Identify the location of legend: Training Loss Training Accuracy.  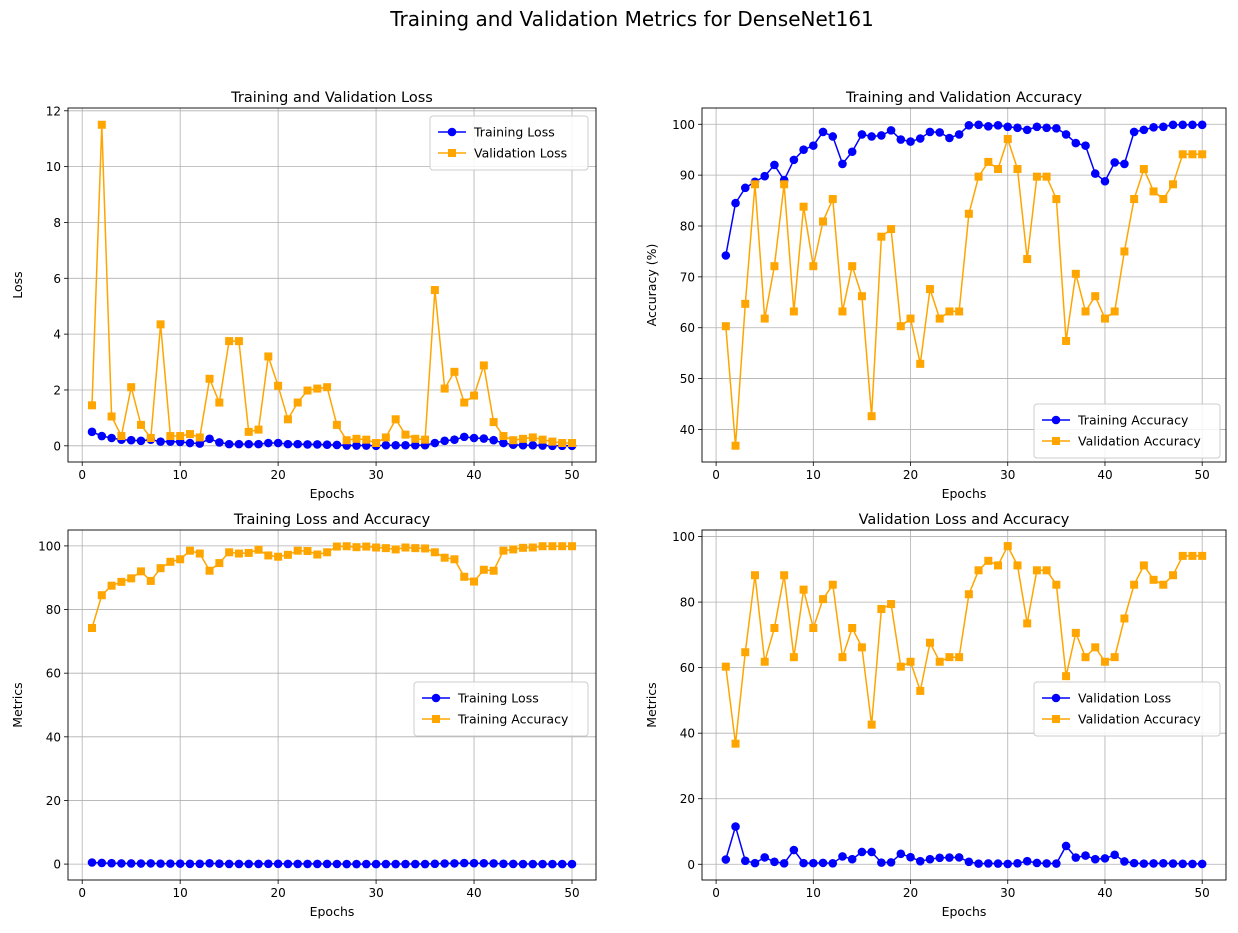
(501, 709).